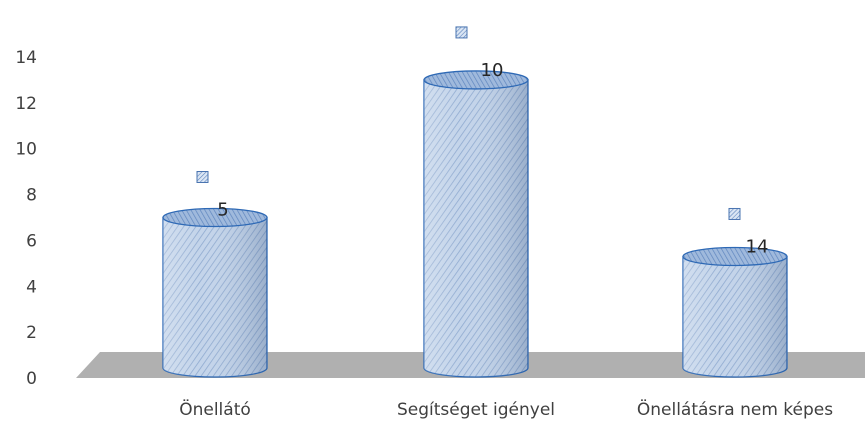 Image resolution: width=865 pixels, height=423 pixels. What do you see at coordinates (735, 409) in the screenshot?
I see `x-category-label: Önellátásra nem képes` at bounding box center [735, 409].